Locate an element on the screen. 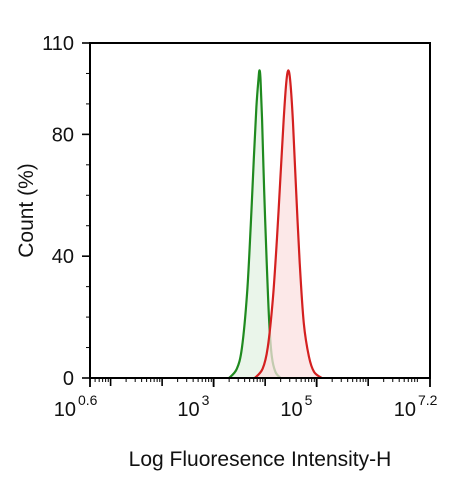 The height and width of the screenshot is (484, 476). y-axis-title: Count (%) is located at coordinates (26, 210).